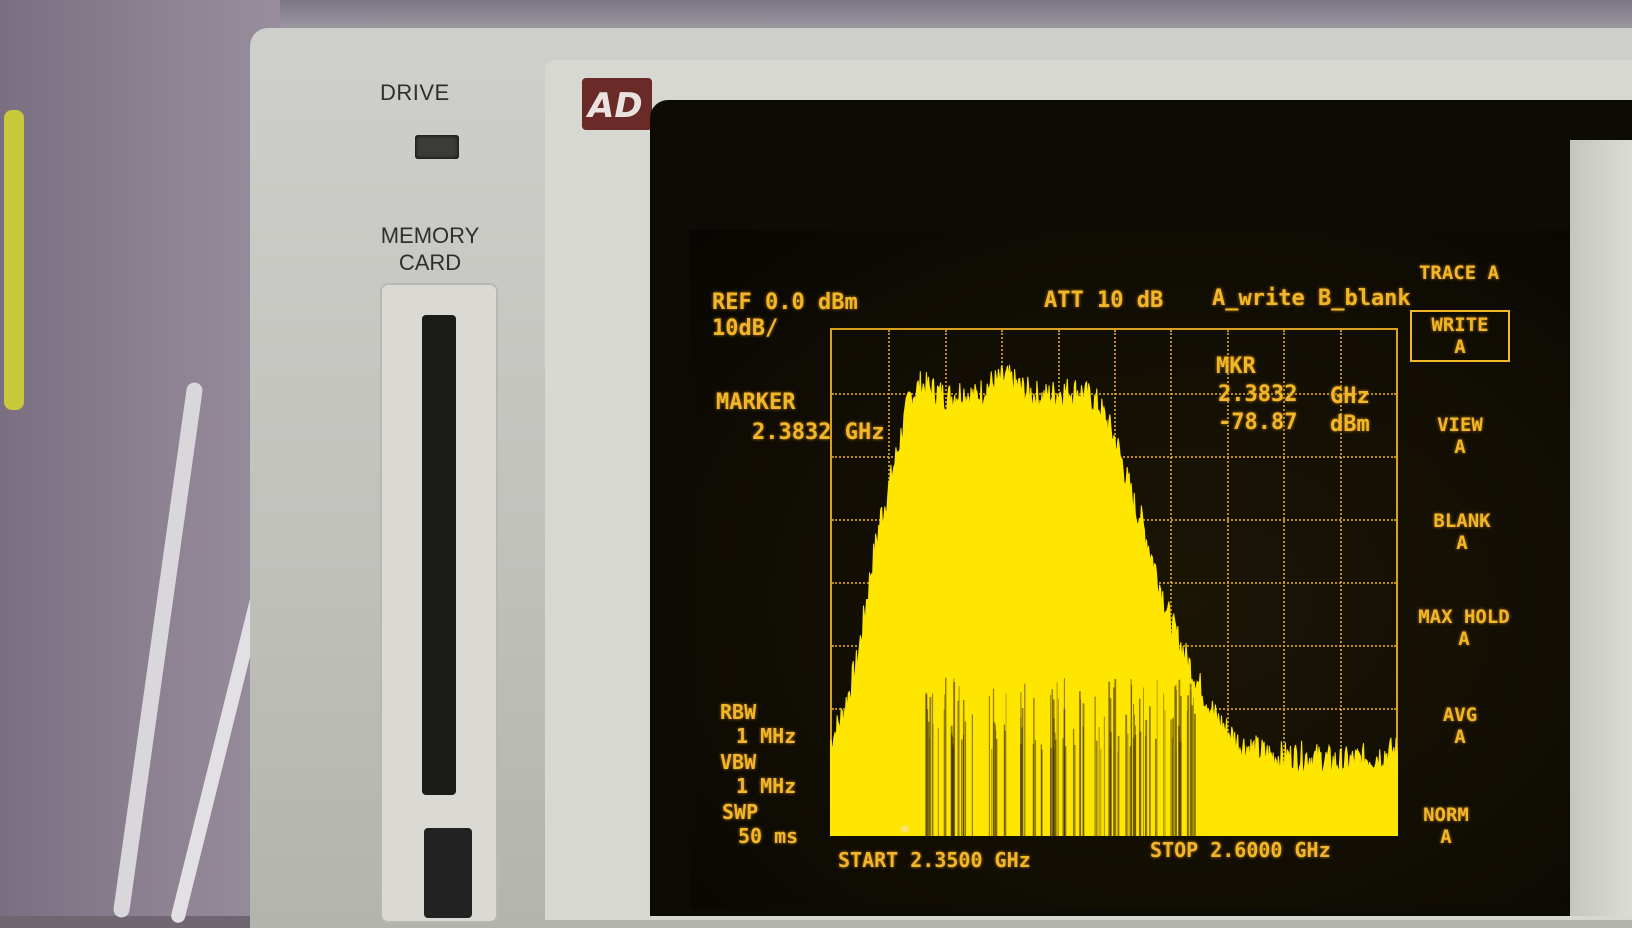 Image resolution: width=1632 pixels, height=928 pixels. I want to click on softkey-avg-a: AVG A, so click(1460, 726).